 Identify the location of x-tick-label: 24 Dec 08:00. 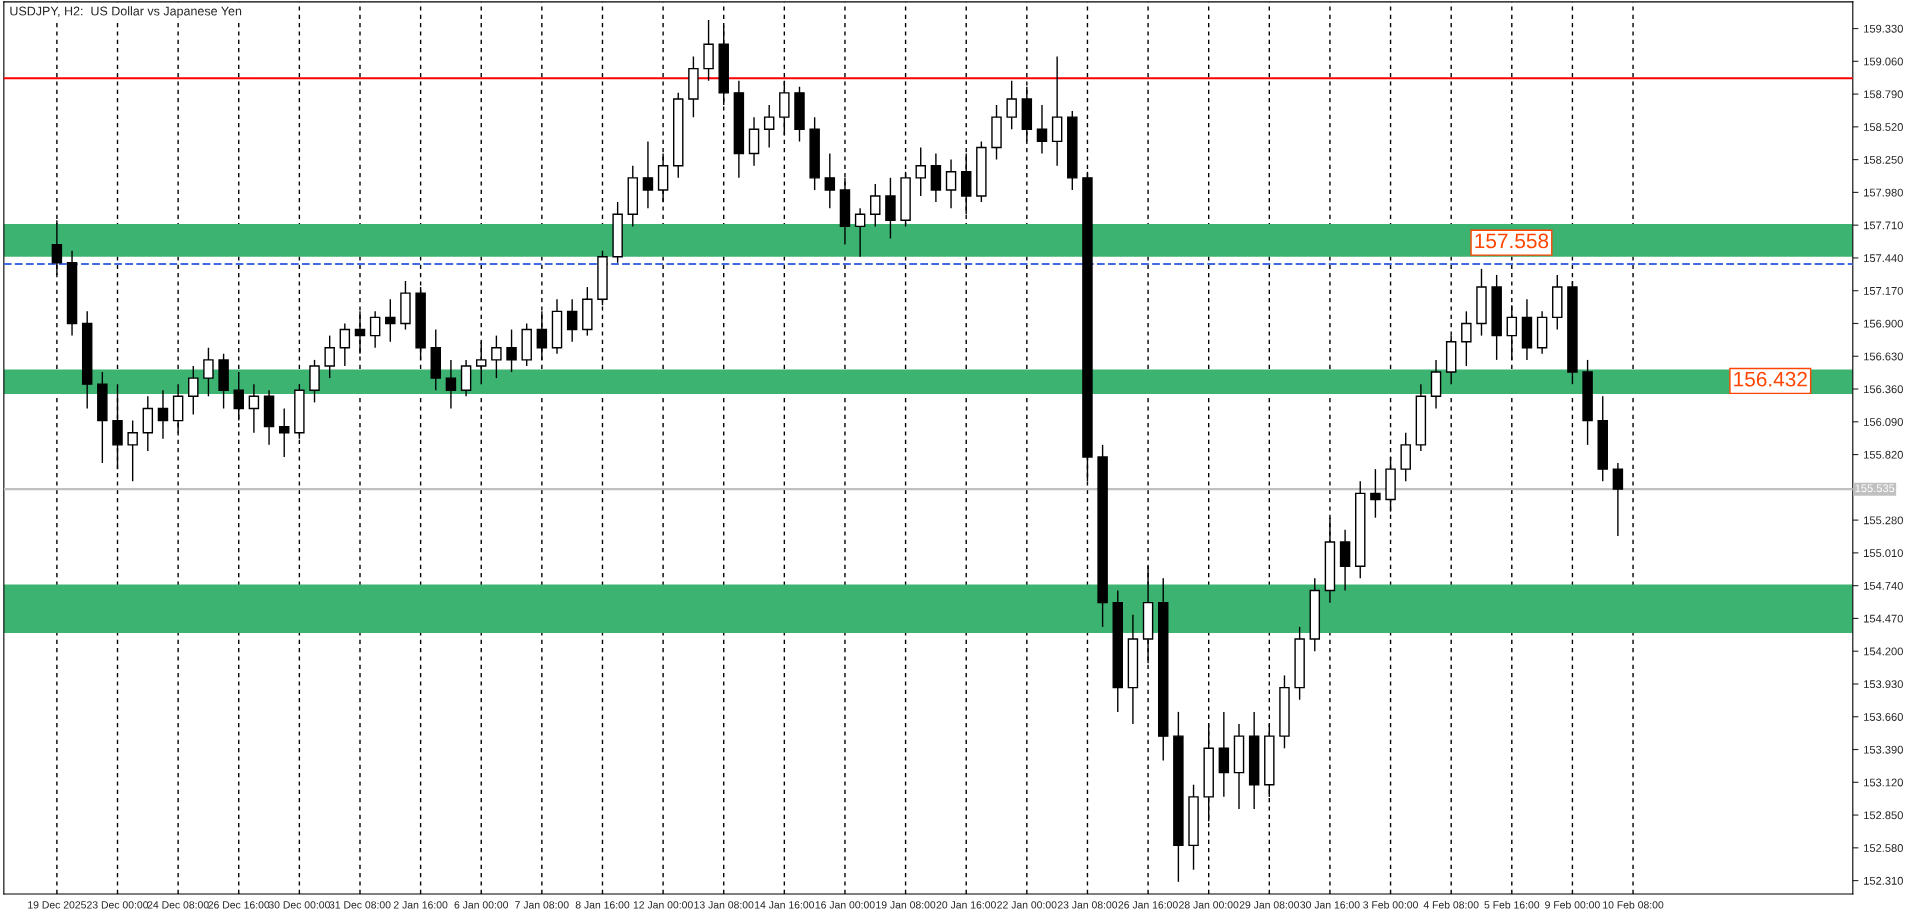
(178, 905).